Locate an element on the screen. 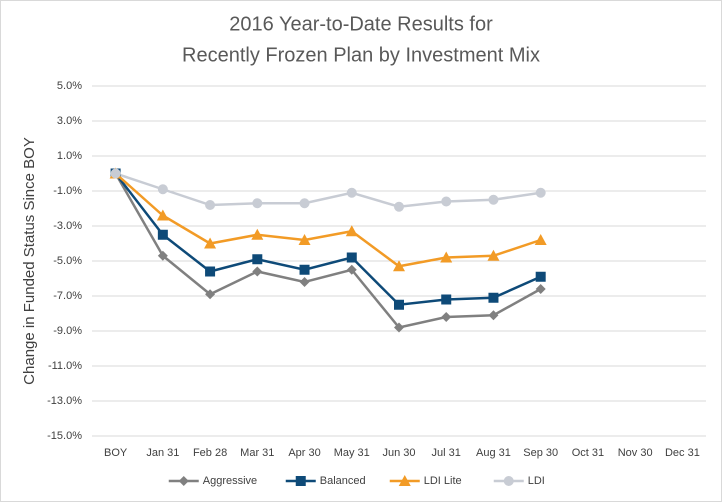 The width and height of the screenshot is (722, 502). x-tick-label: Jul 31 is located at coordinates (446, 453).